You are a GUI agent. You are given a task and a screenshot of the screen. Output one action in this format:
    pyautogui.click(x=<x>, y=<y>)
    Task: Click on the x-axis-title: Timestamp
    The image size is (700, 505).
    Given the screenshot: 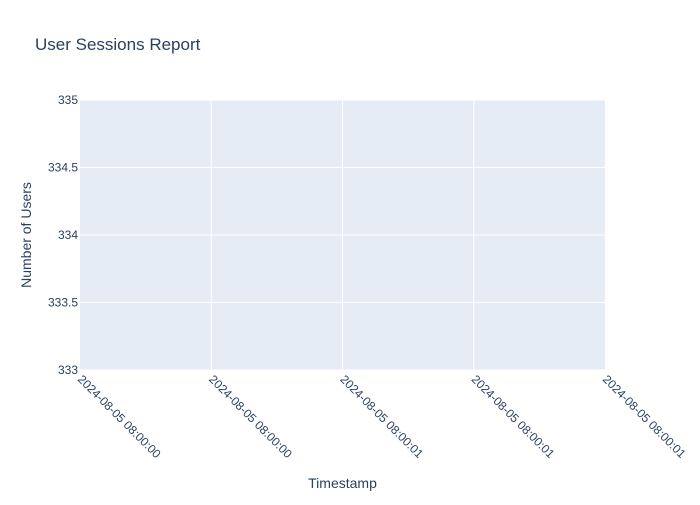 What is the action you would take?
    pyautogui.click(x=342, y=483)
    